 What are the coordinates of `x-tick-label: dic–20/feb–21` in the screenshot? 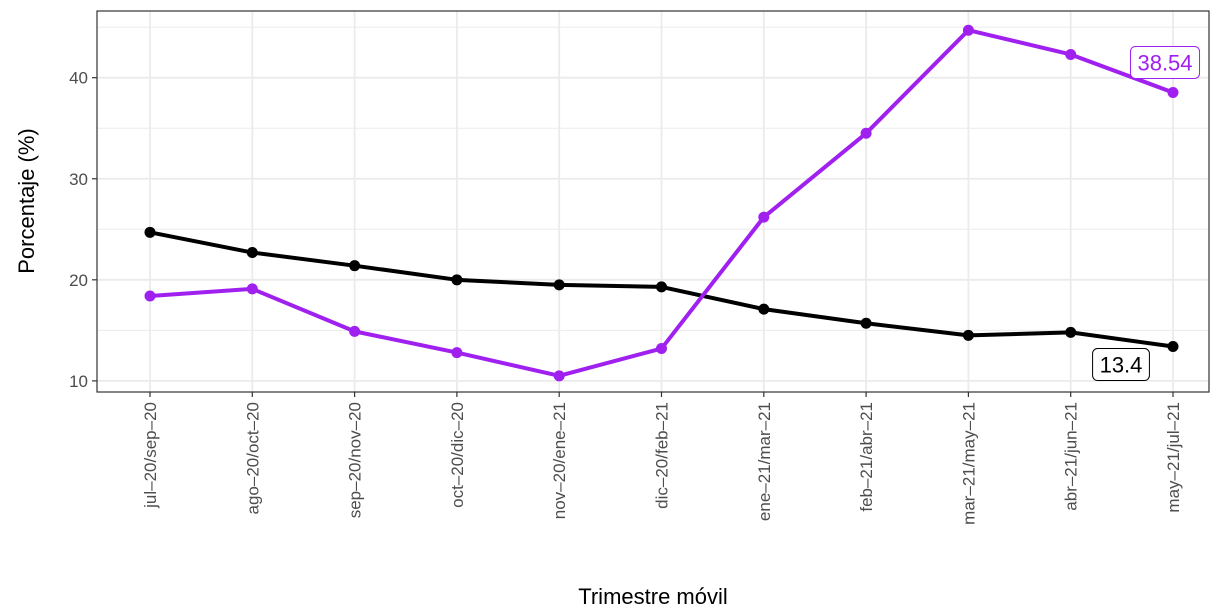 It's located at (662, 455).